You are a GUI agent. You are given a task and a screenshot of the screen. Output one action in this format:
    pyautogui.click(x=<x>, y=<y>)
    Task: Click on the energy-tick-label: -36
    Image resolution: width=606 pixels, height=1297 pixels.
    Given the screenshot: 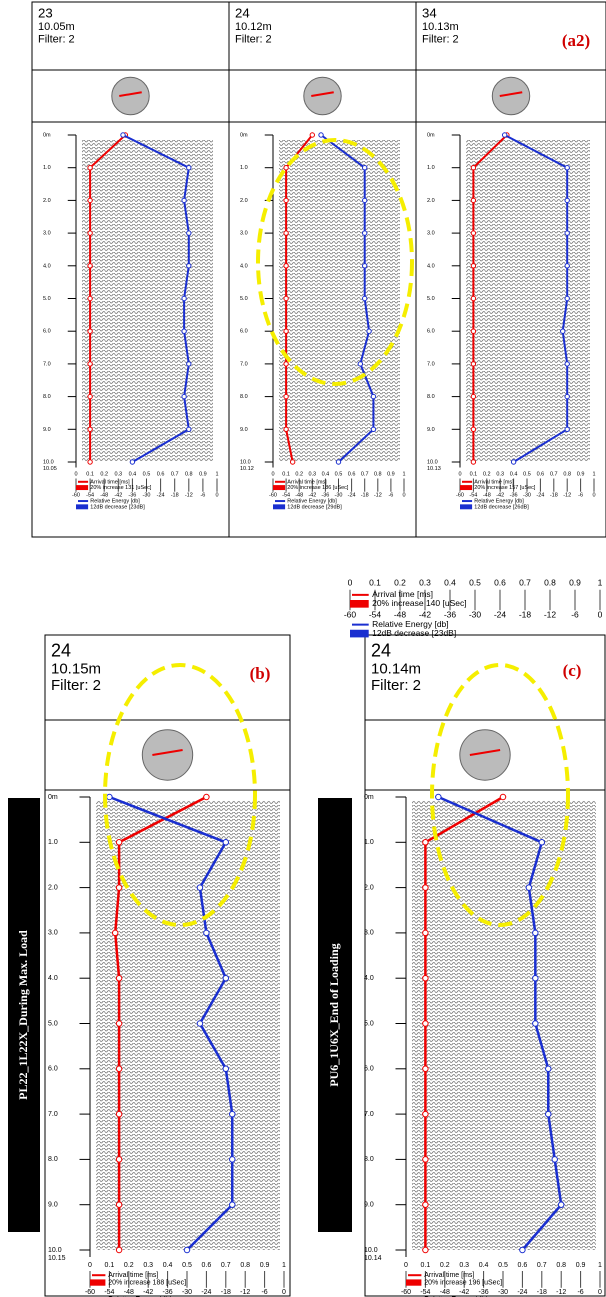 What is the action you would take?
    pyautogui.click(x=484, y=1292)
    